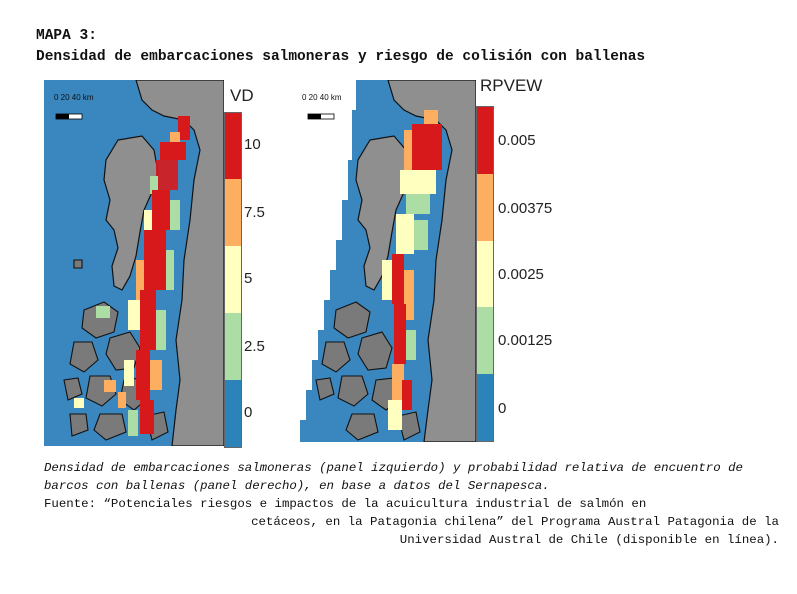 This screenshot has height=594, width=797. Describe the element at coordinates (242, 95) in the screenshot. I see `left-legend-title: VD` at that location.